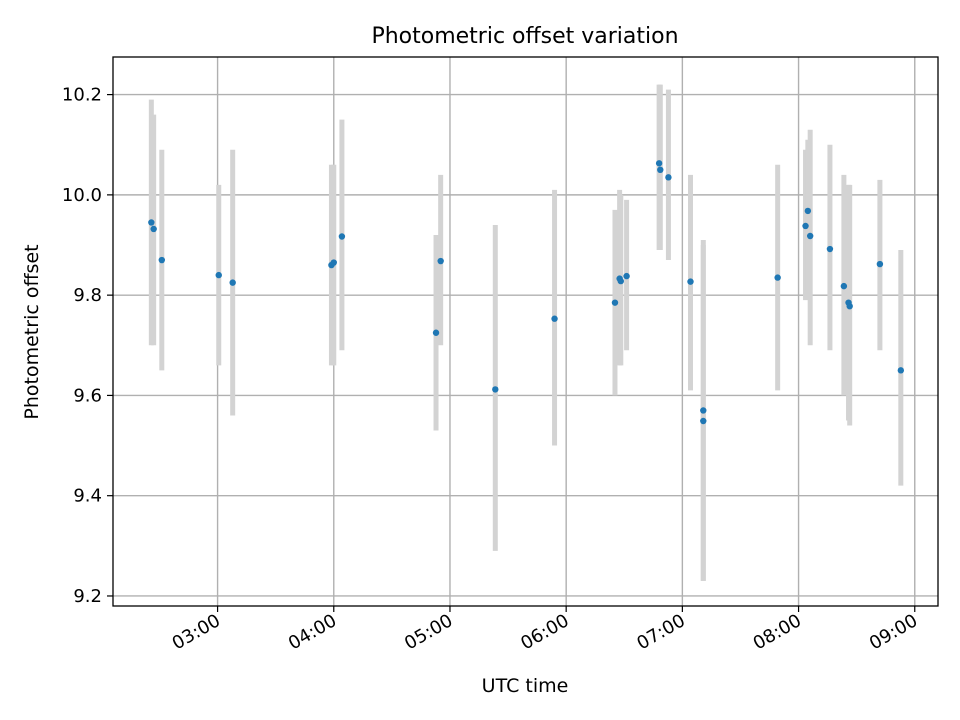  I want to click on x-tick-label: 04:00, so click(312, 632).